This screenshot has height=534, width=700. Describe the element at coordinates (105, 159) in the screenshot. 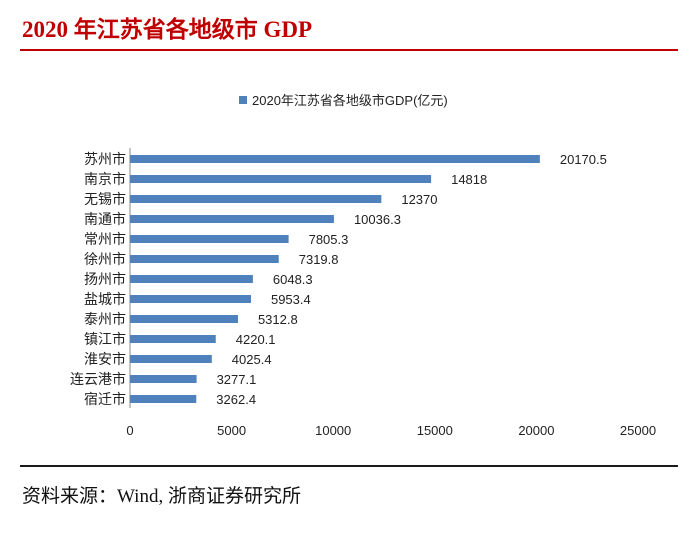

I see `category-label: 苏州市` at that location.